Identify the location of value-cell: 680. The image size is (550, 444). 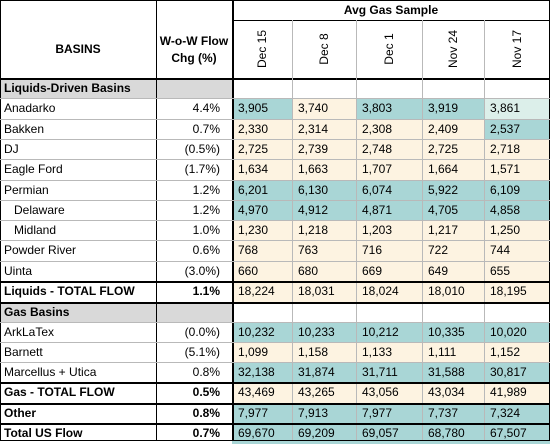
(324, 271).